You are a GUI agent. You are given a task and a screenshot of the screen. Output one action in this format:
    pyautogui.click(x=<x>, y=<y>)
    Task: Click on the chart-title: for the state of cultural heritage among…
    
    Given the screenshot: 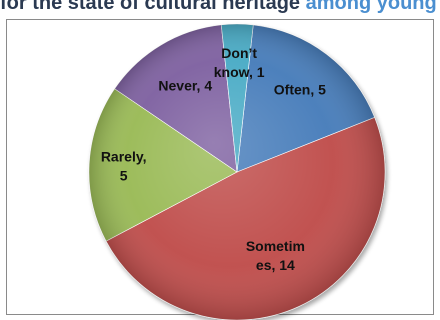 What is the action you would take?
    pyautogui.click(x=220, y=7)
    